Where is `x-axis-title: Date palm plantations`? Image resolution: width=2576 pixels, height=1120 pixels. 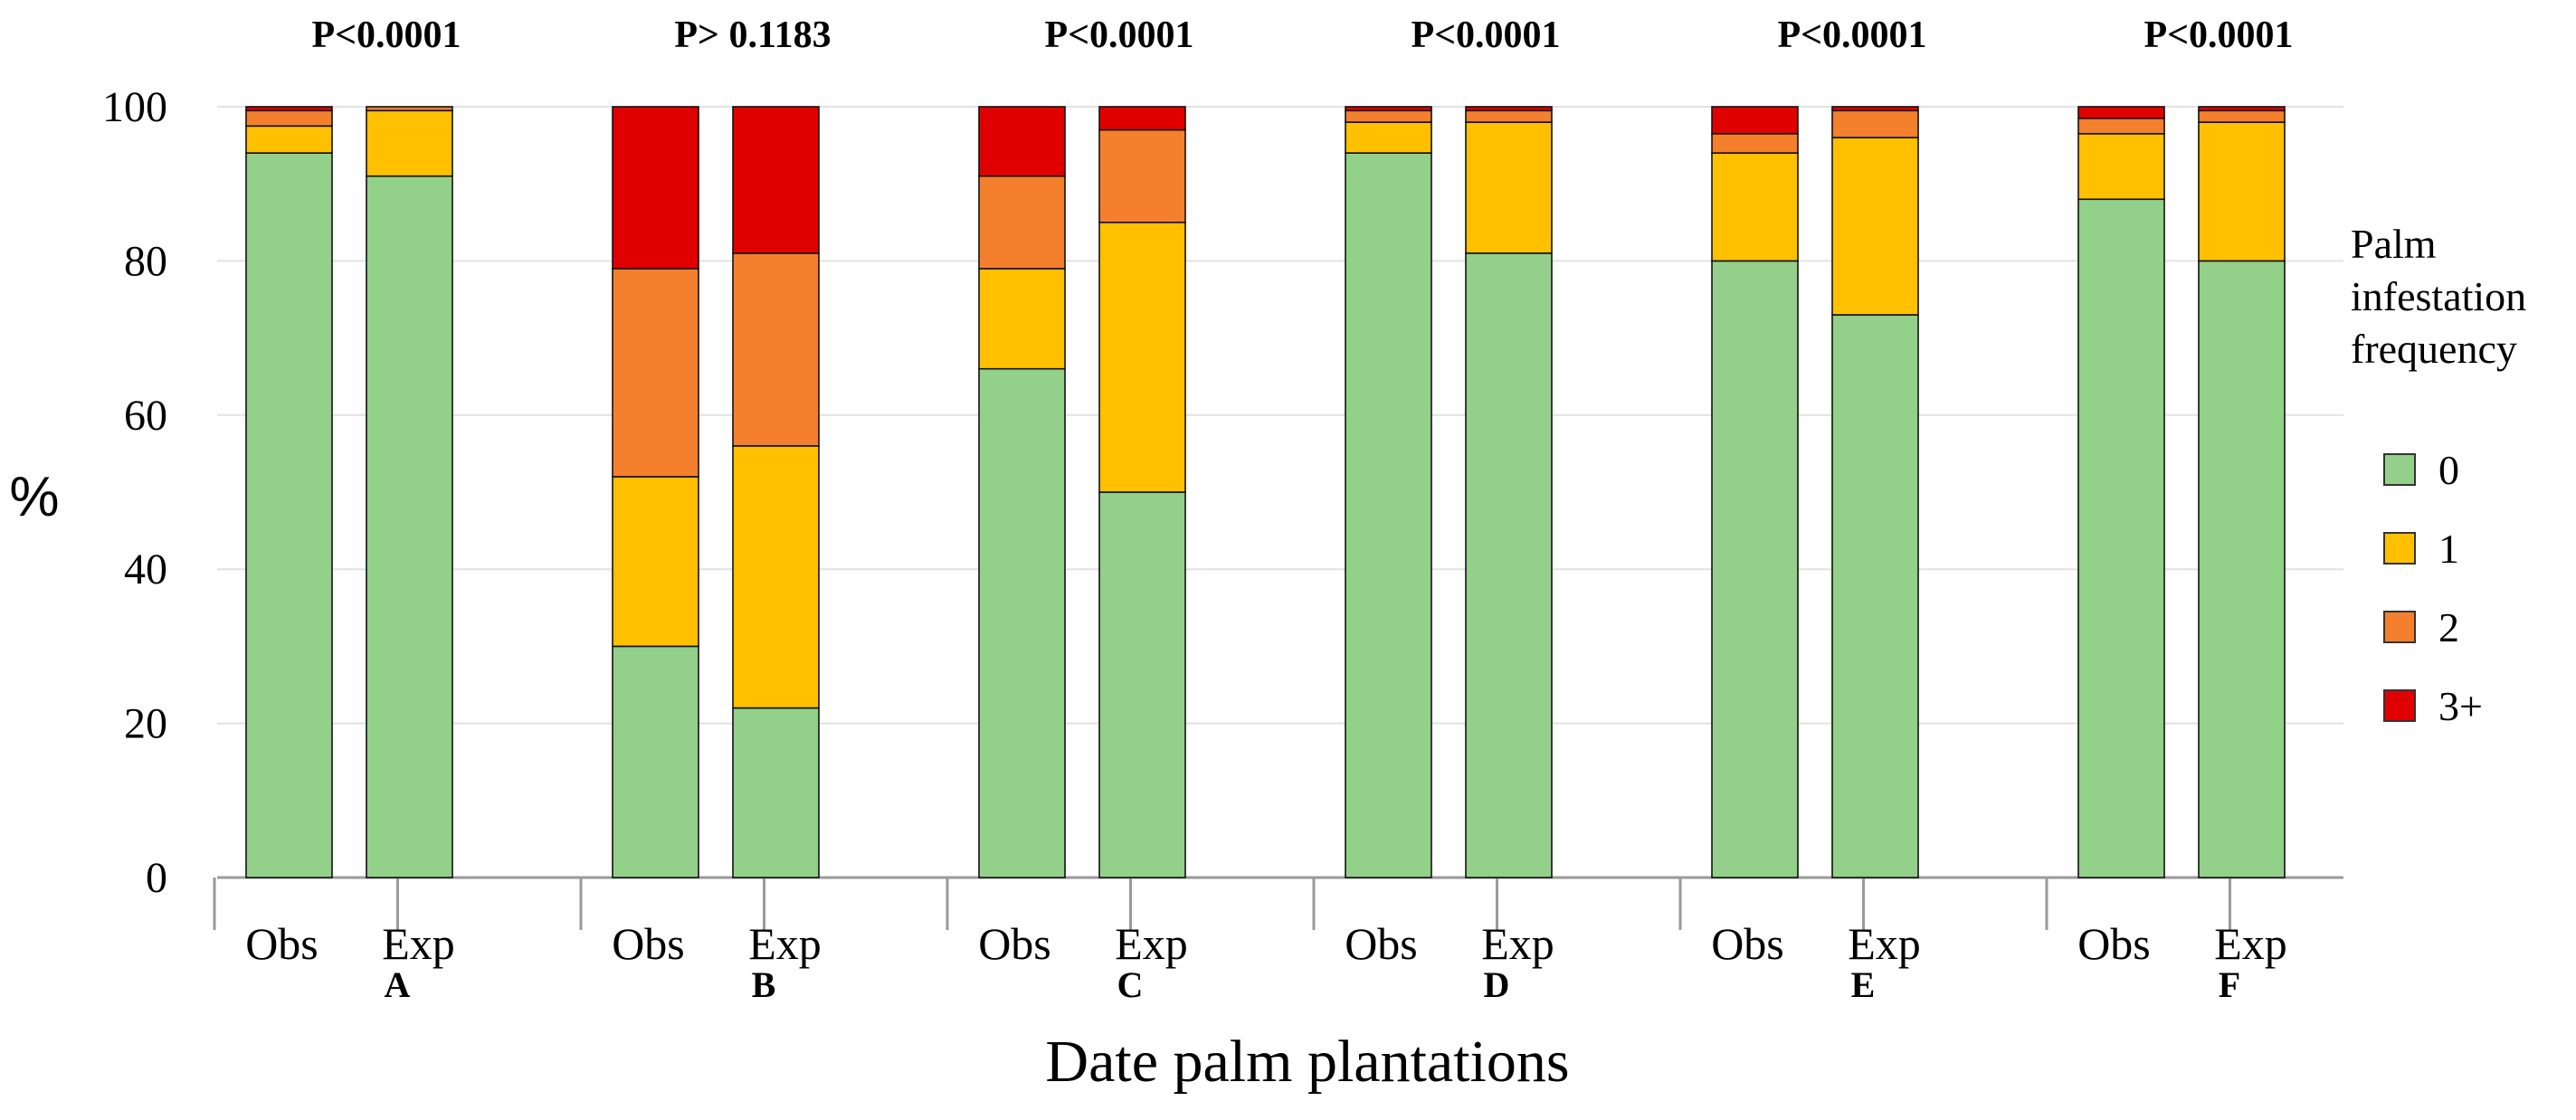 x-axis-title: Date palm plantations is located at coordinates (1307, 1062).